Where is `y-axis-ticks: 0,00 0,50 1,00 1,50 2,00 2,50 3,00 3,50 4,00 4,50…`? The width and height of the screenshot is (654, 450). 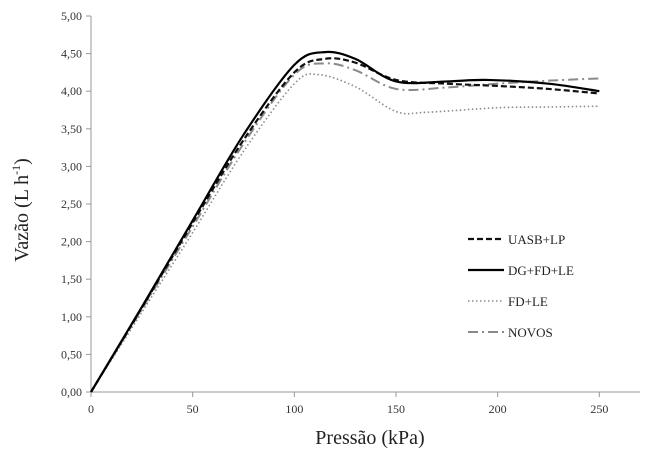 y-axis-ticks: 0,00 0,50 1,00 1,50 2,00 2,50 3,00 3,50 4,00 4,50… is located at coordinates (76, 204).